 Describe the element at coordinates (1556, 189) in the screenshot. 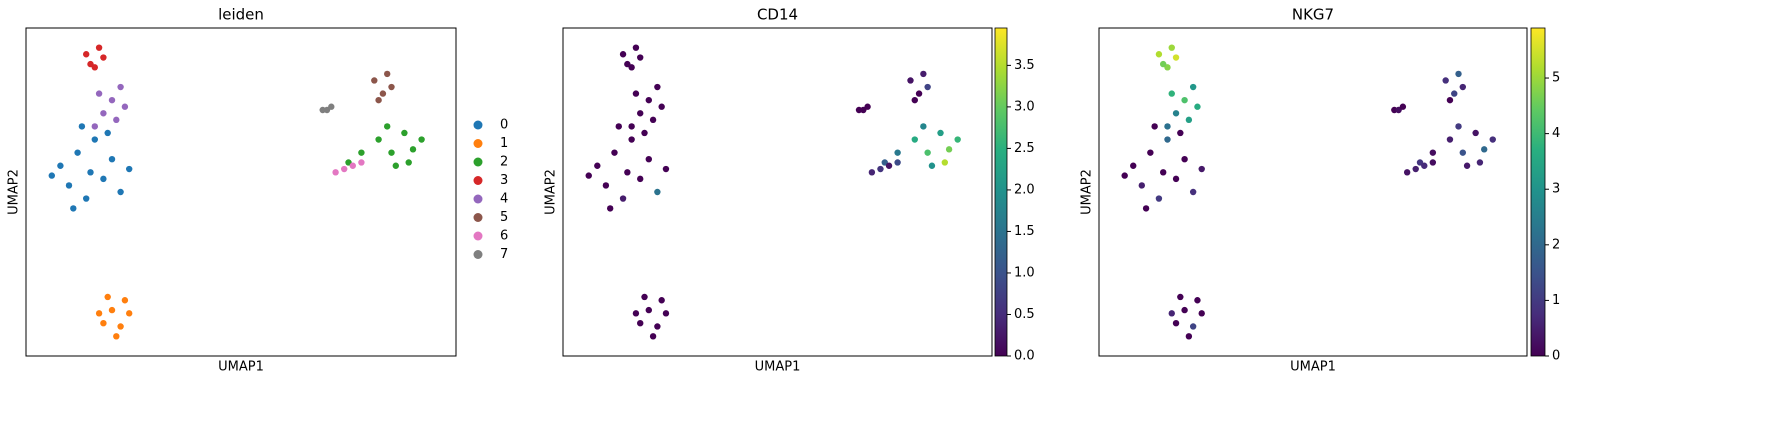

I see `colorbar-tick-label: 3` at that location.